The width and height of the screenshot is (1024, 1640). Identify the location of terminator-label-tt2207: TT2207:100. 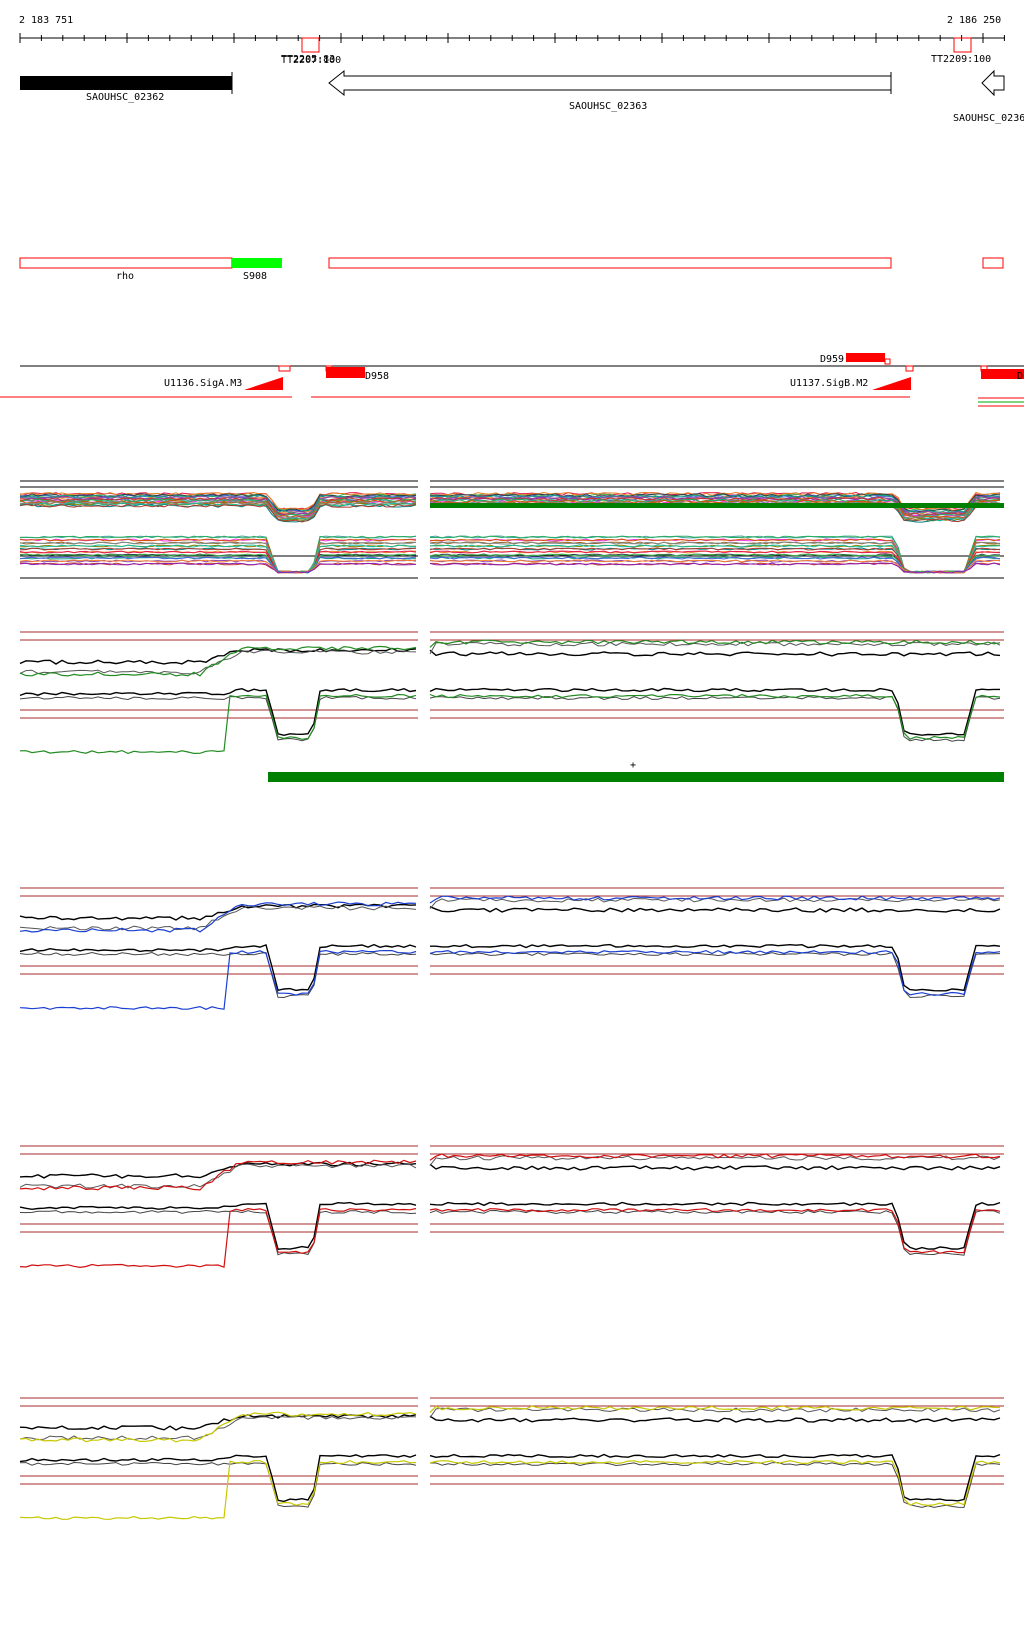
(311, 60).